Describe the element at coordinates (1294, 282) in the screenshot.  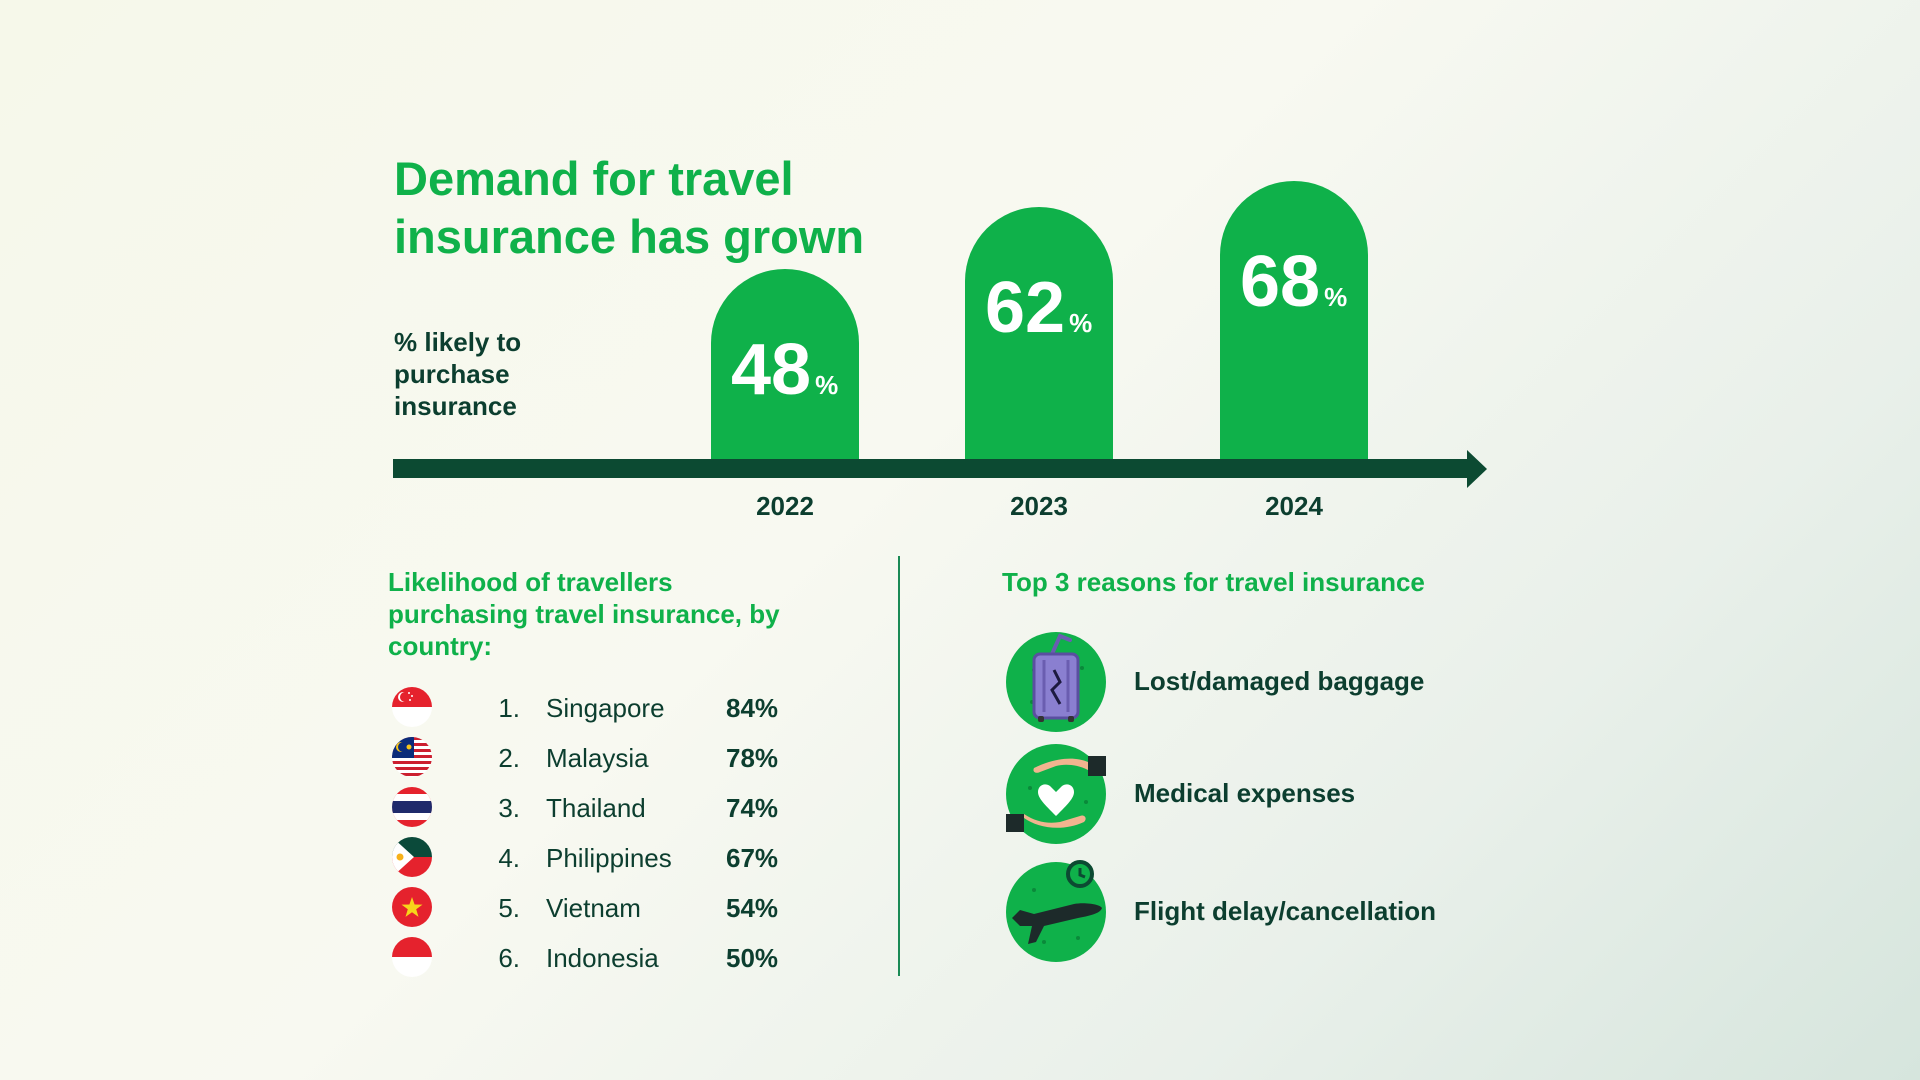
I see `bar-value-label: 68%` at that location.